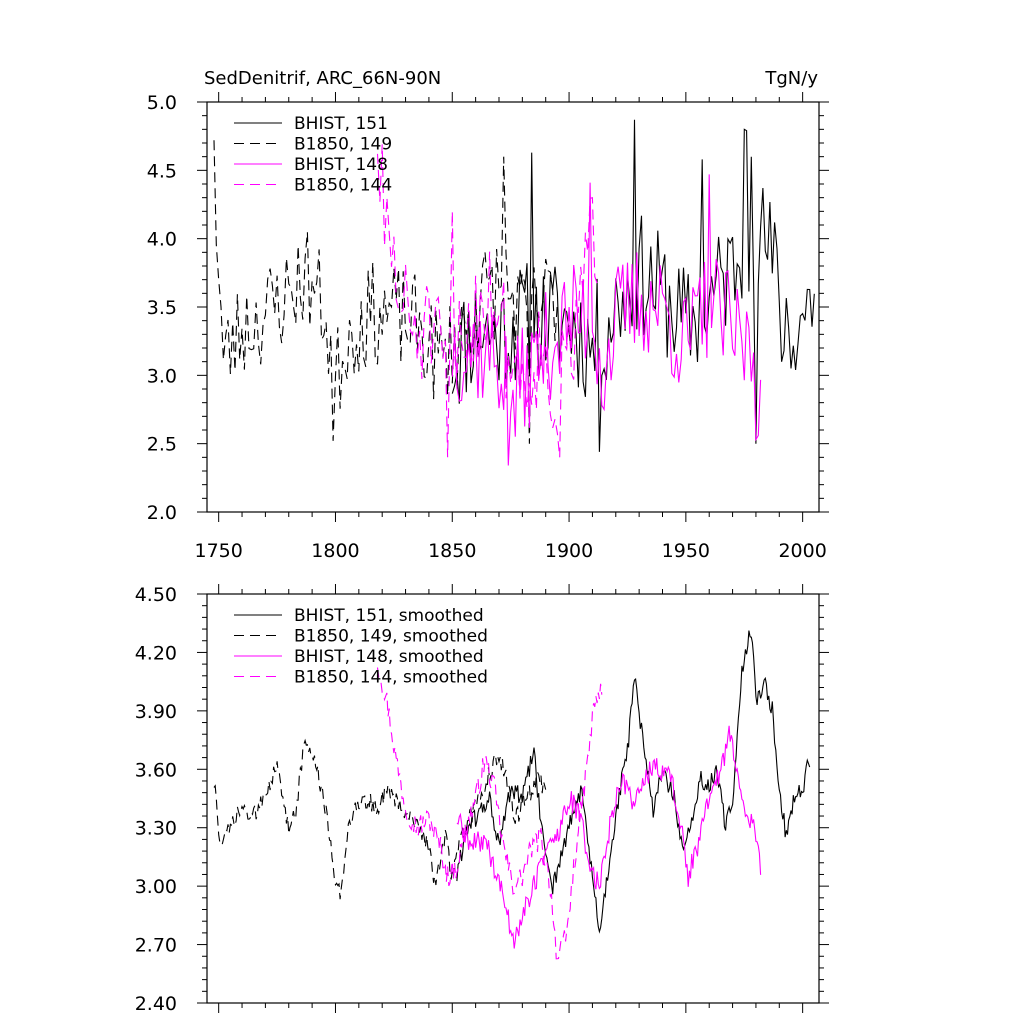 This screenshot has height=1024, width=1024. Describe the element at coordinates (341, 165) in the screenshot. I see `legend-label-3: BHIST, 148` at that location.